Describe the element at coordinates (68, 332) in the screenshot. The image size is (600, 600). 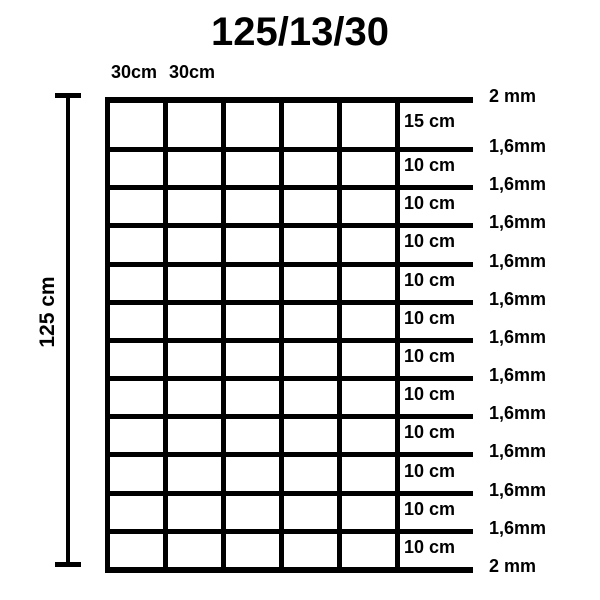
I see `dimension-line-vertical` at that location.